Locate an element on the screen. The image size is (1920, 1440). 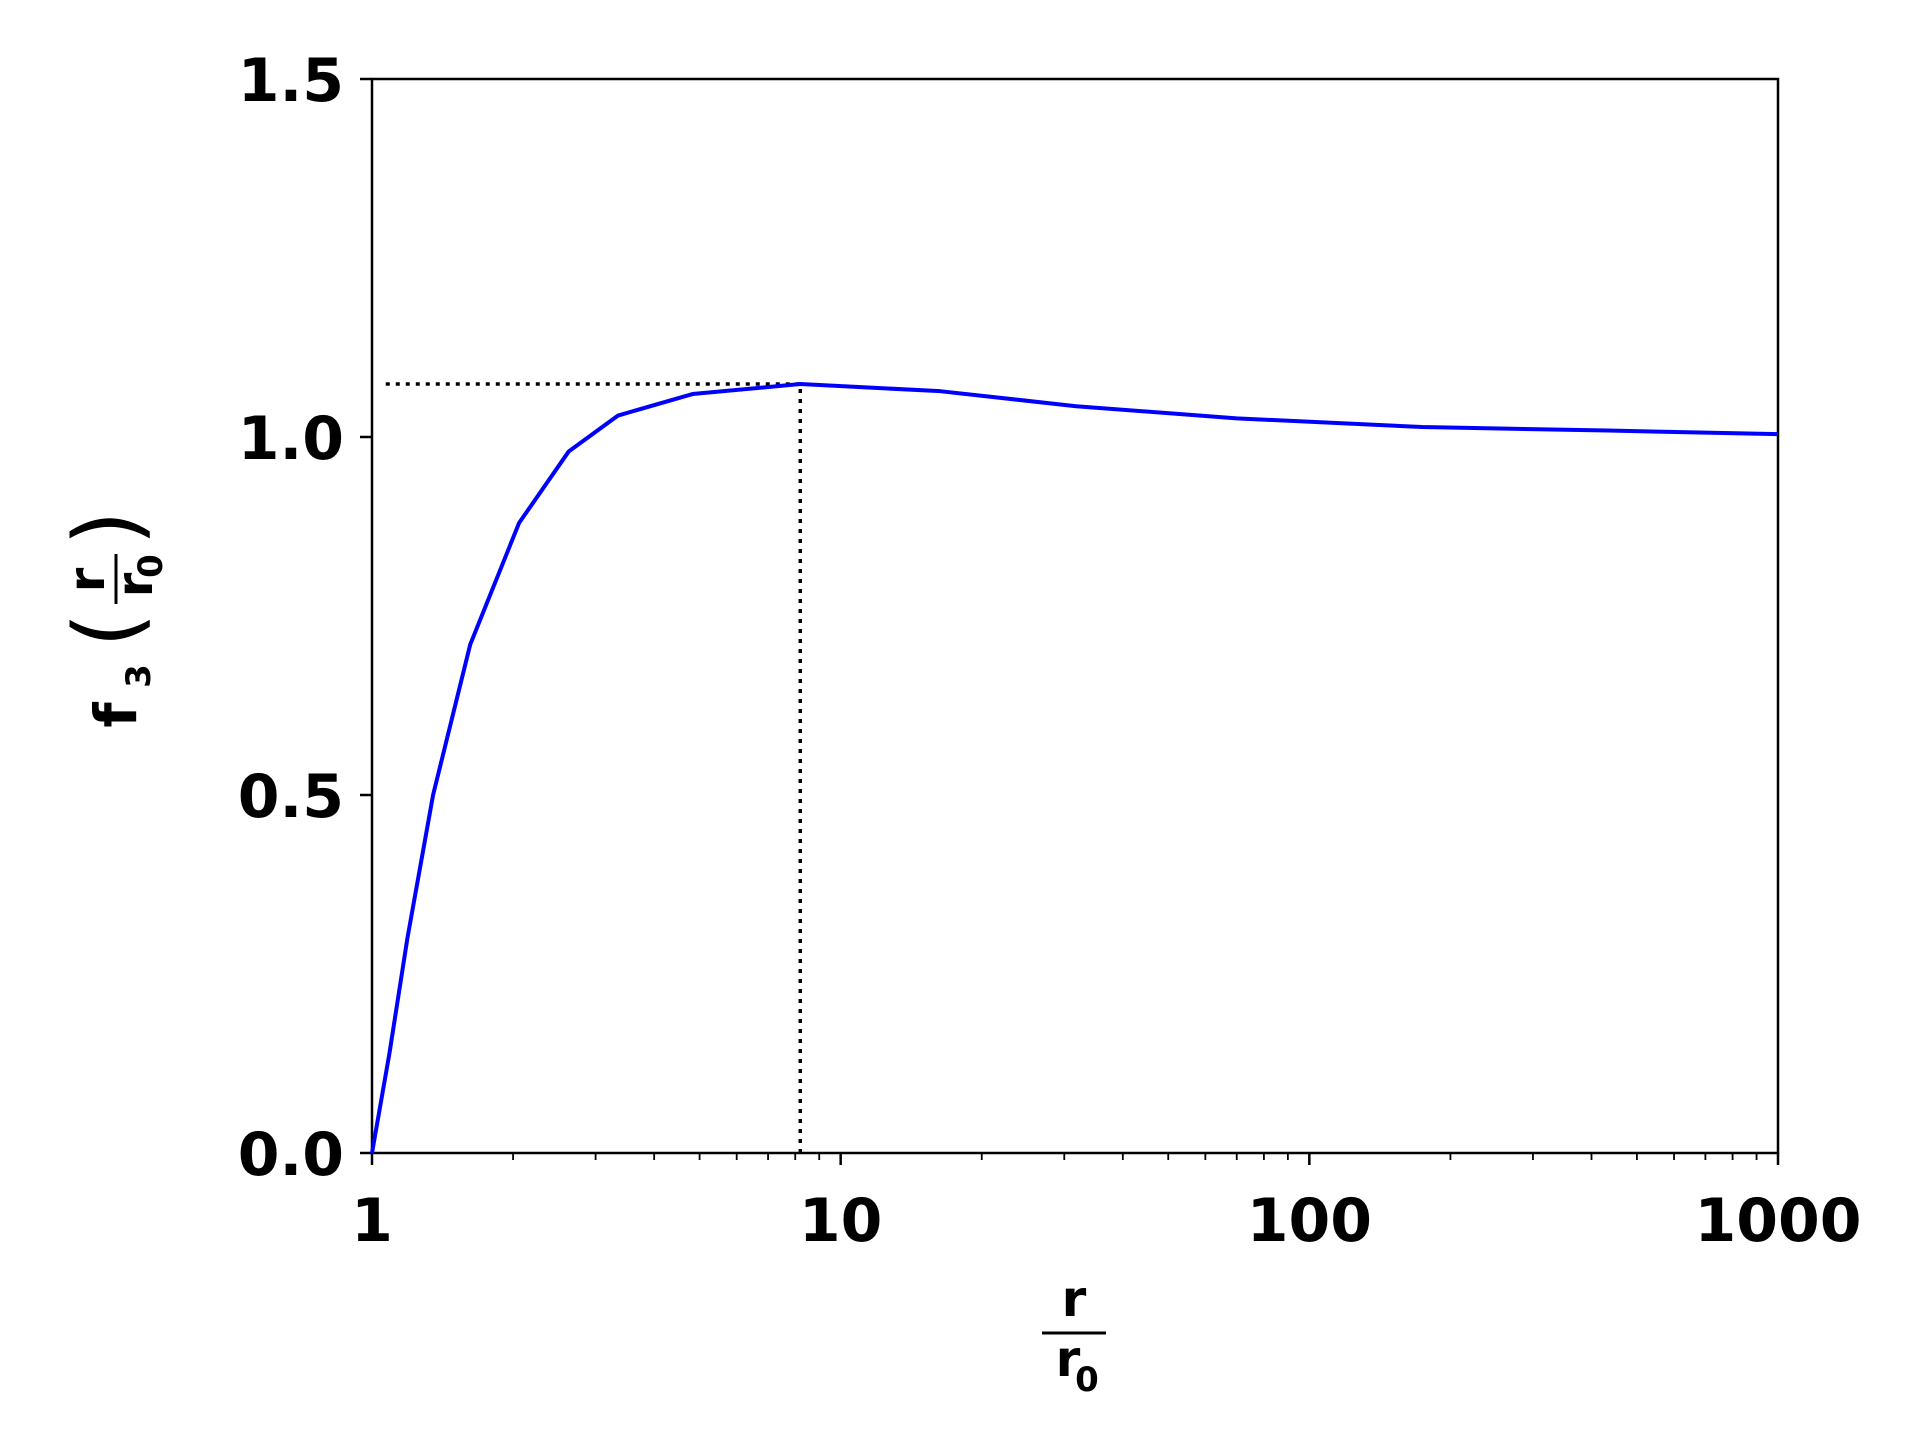
x-label-subscript: 0 is located at coordinates (1087, 1380).